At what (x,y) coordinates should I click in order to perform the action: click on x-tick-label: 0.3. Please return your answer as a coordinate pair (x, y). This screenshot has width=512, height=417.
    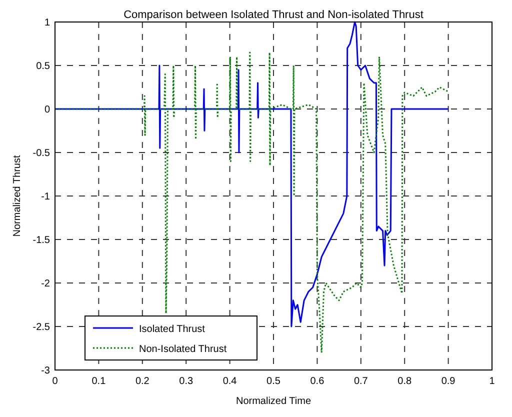
    Looking at the image, I should click on (186, 381).